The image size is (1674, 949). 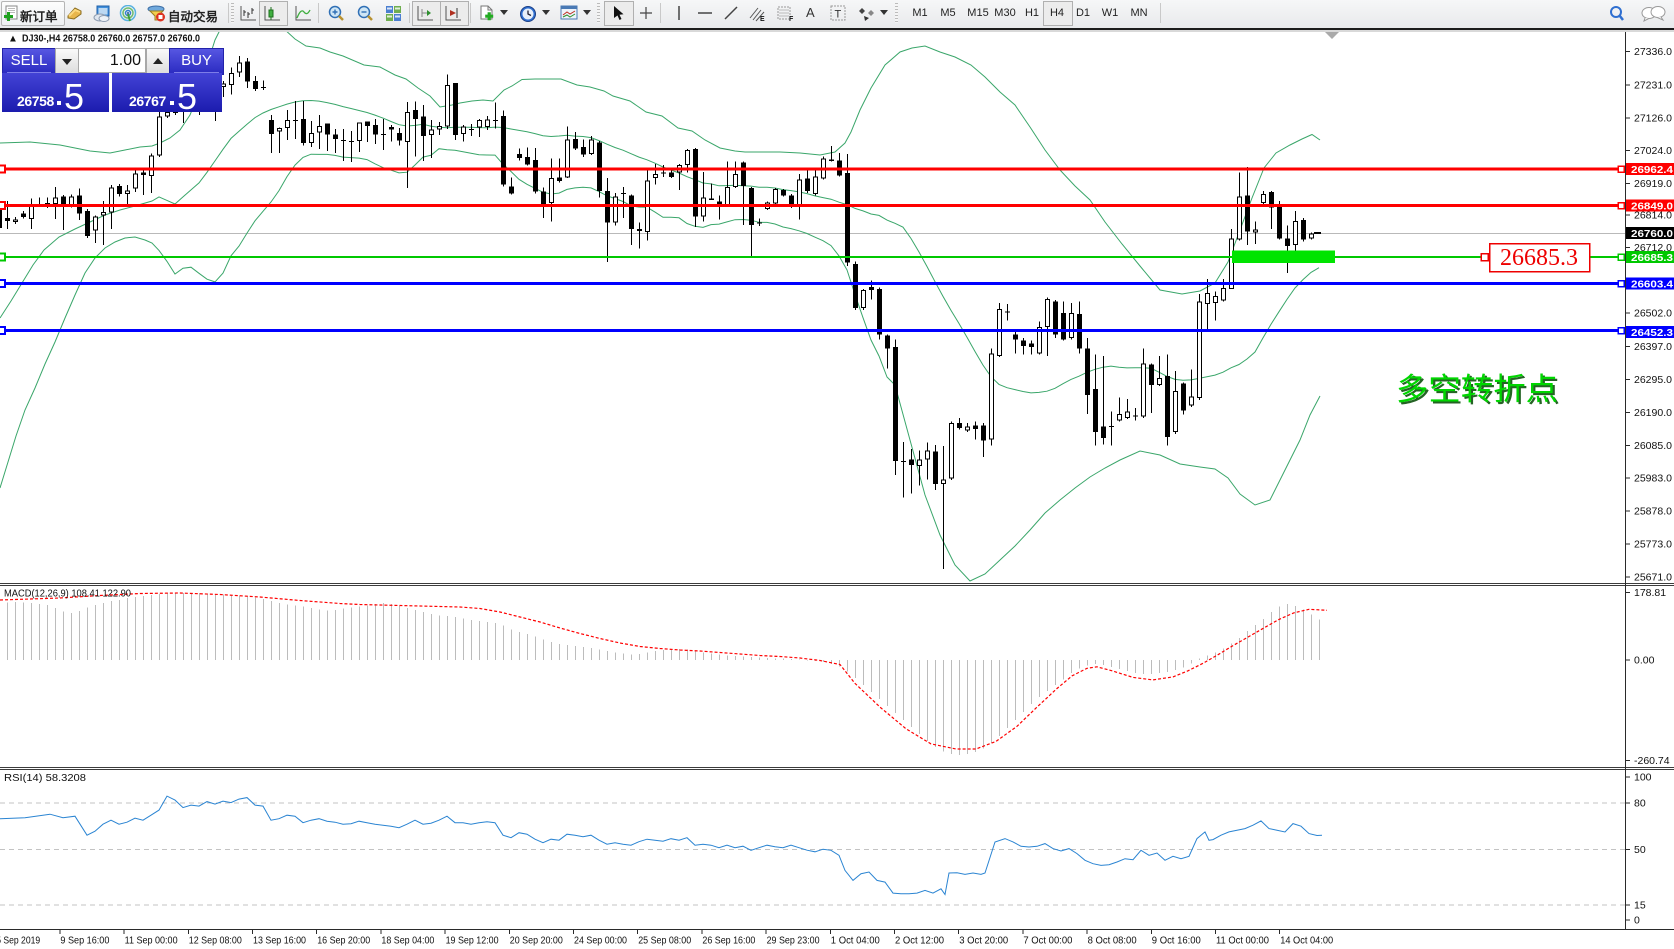 I want to click on svg-text: 26849.0, so click(x=1652, y=207).